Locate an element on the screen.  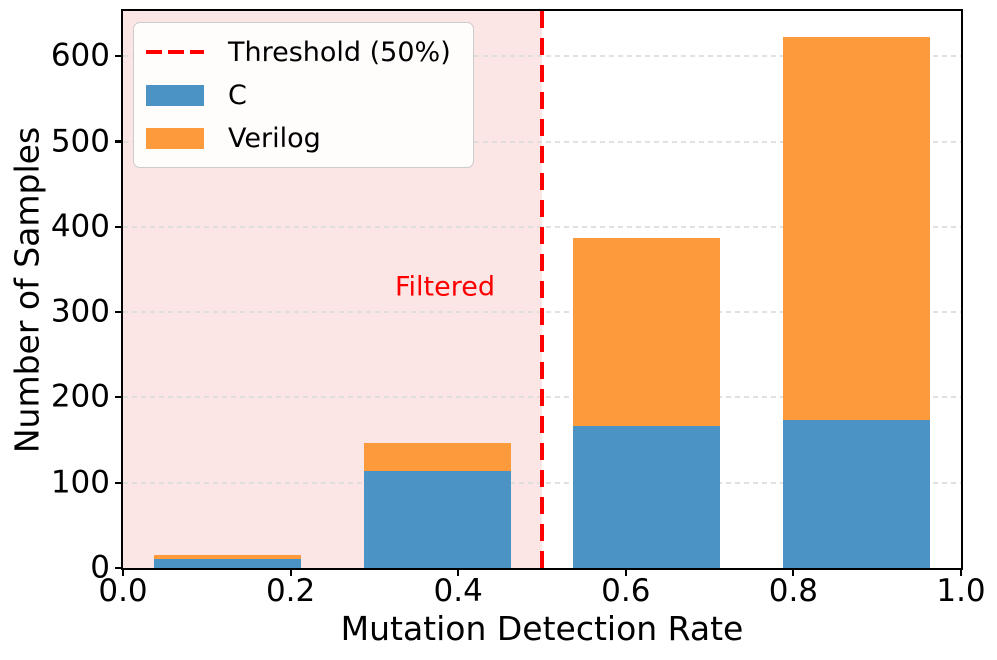
threshold-line is located at coordinates (542, 289).